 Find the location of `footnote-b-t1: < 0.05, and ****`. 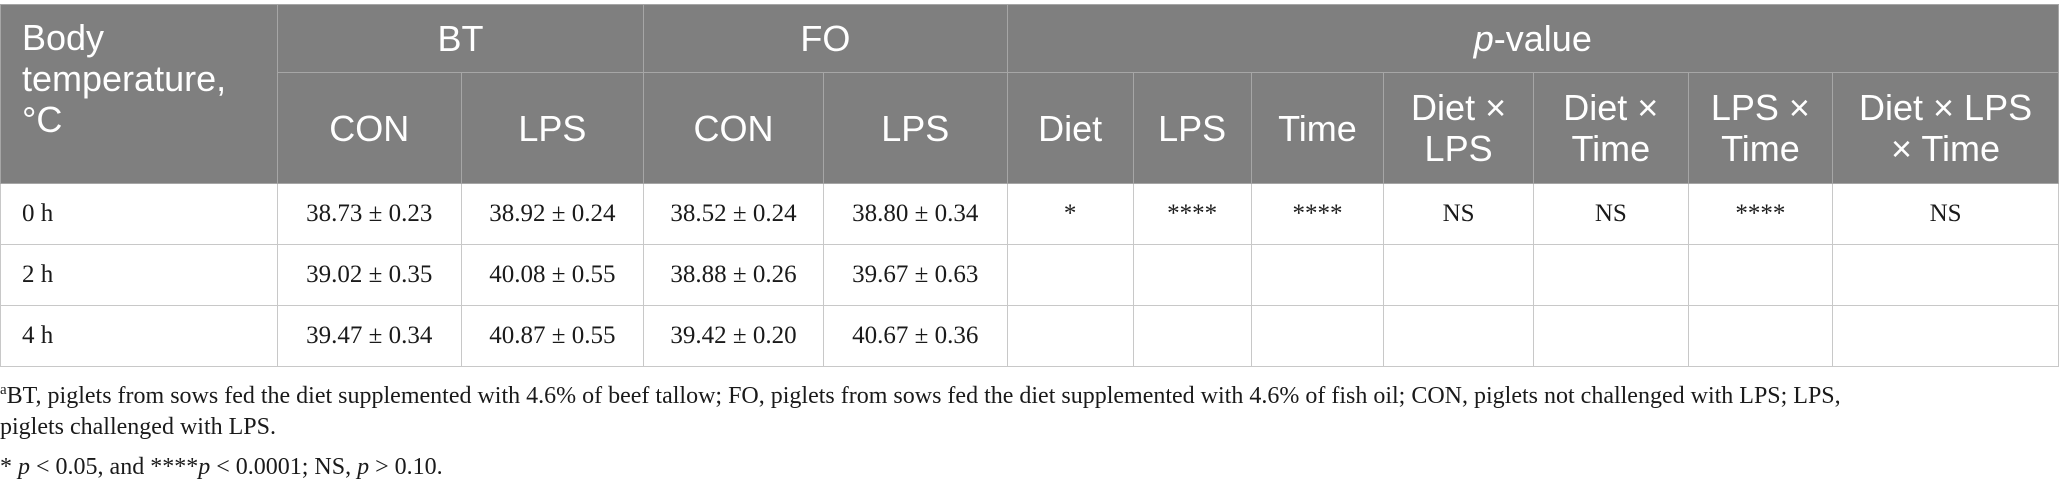

footnote-b-t1: < 0.05, and **** is located at coordinates (114, 467).